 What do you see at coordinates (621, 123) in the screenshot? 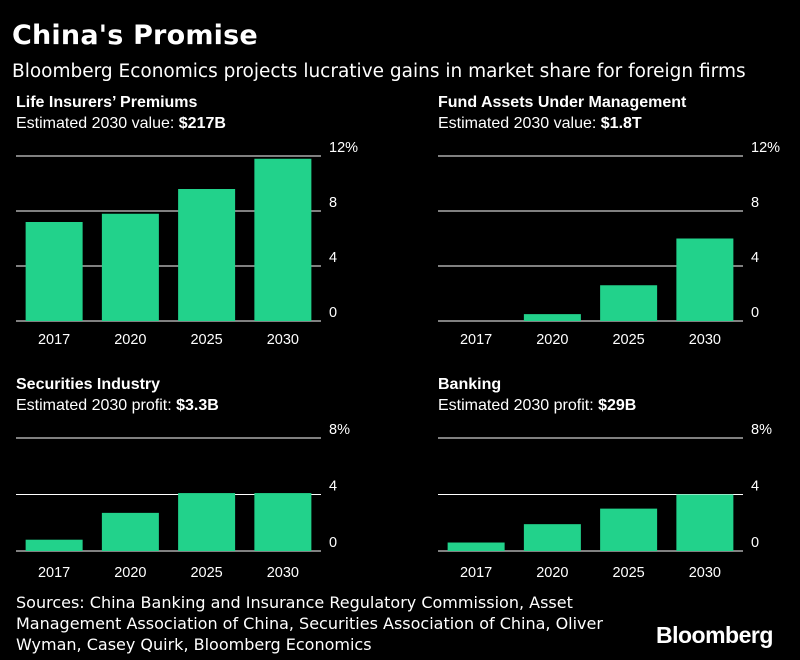
I see `panel-subtitle-value: $1.8T` at bounding box center [621, 123].